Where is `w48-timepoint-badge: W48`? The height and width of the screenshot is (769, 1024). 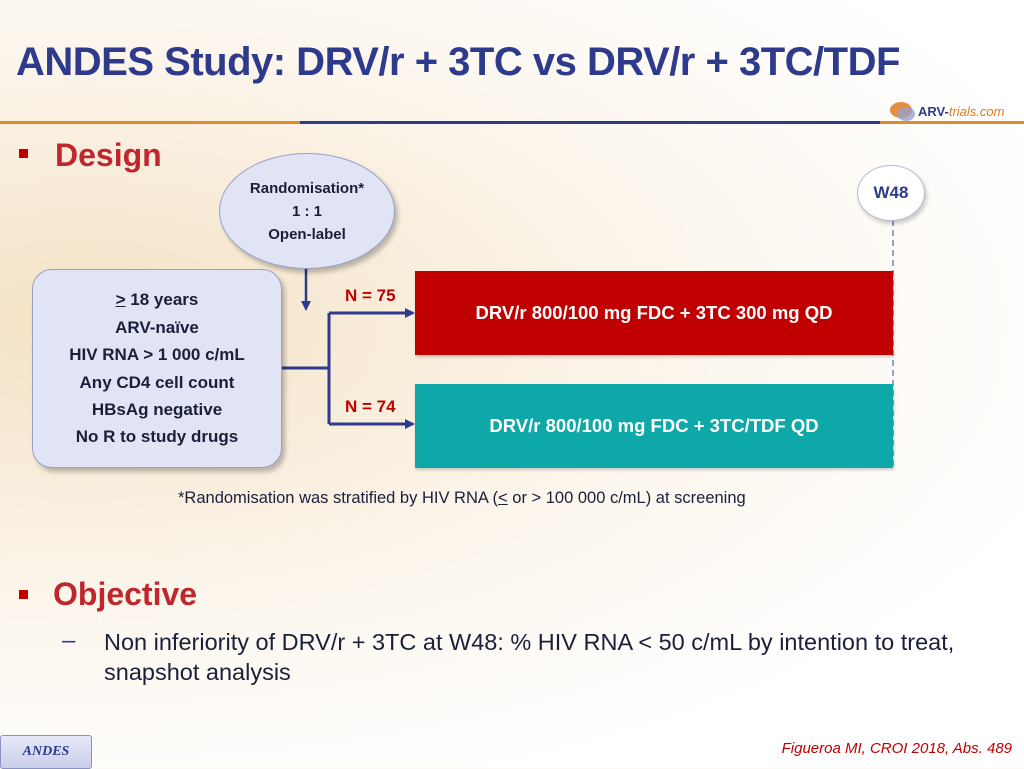
w48-timepoint-badge: W48 is located at coordinates (891, 193).